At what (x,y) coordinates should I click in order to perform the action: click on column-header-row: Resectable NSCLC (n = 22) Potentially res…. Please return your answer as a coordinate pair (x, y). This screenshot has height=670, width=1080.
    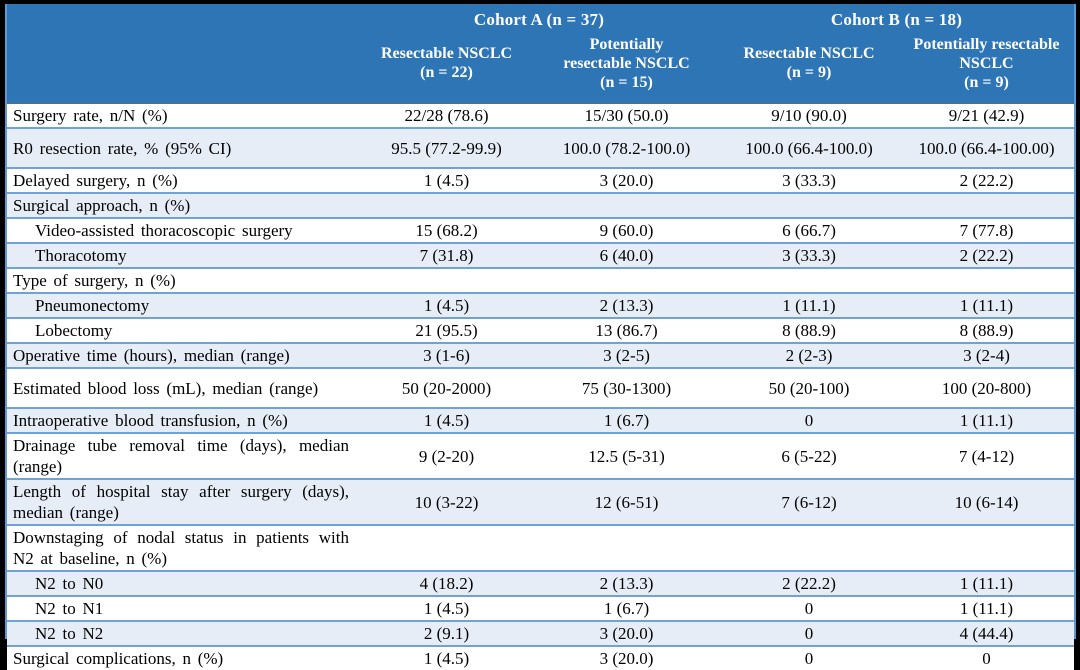
    Looking at the image, I should click on (540, 66).